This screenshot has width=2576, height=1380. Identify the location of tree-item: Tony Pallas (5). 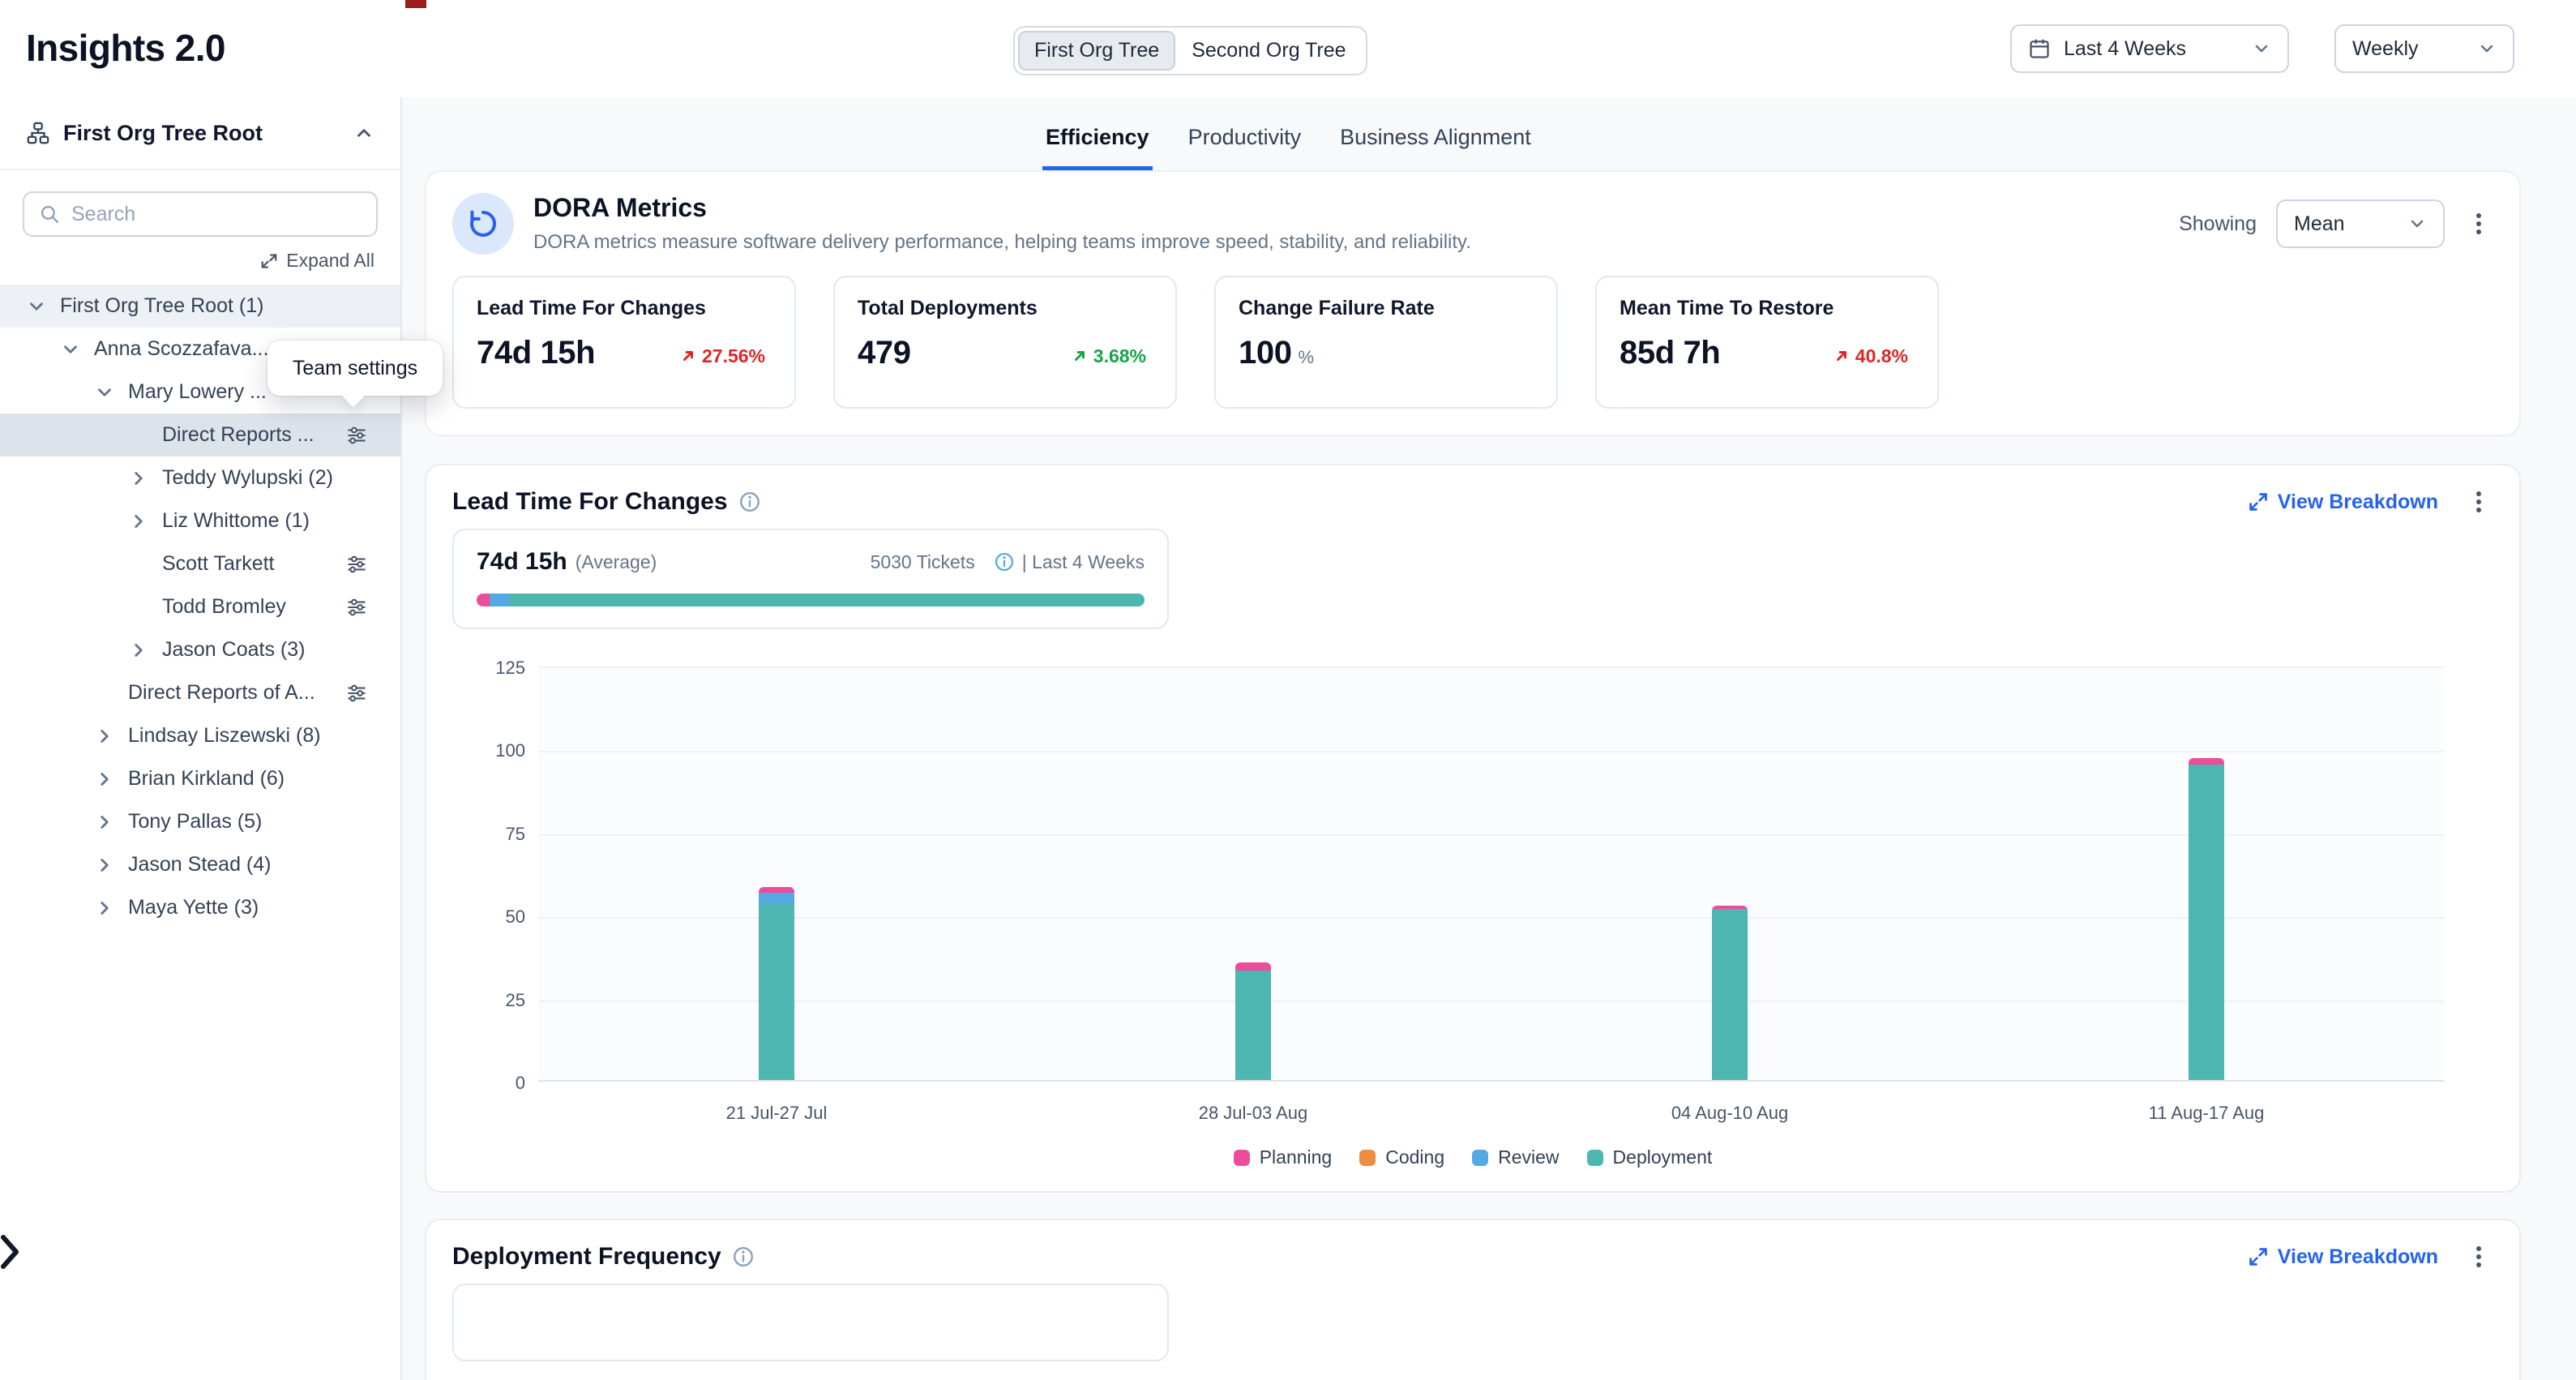
(200, 822).